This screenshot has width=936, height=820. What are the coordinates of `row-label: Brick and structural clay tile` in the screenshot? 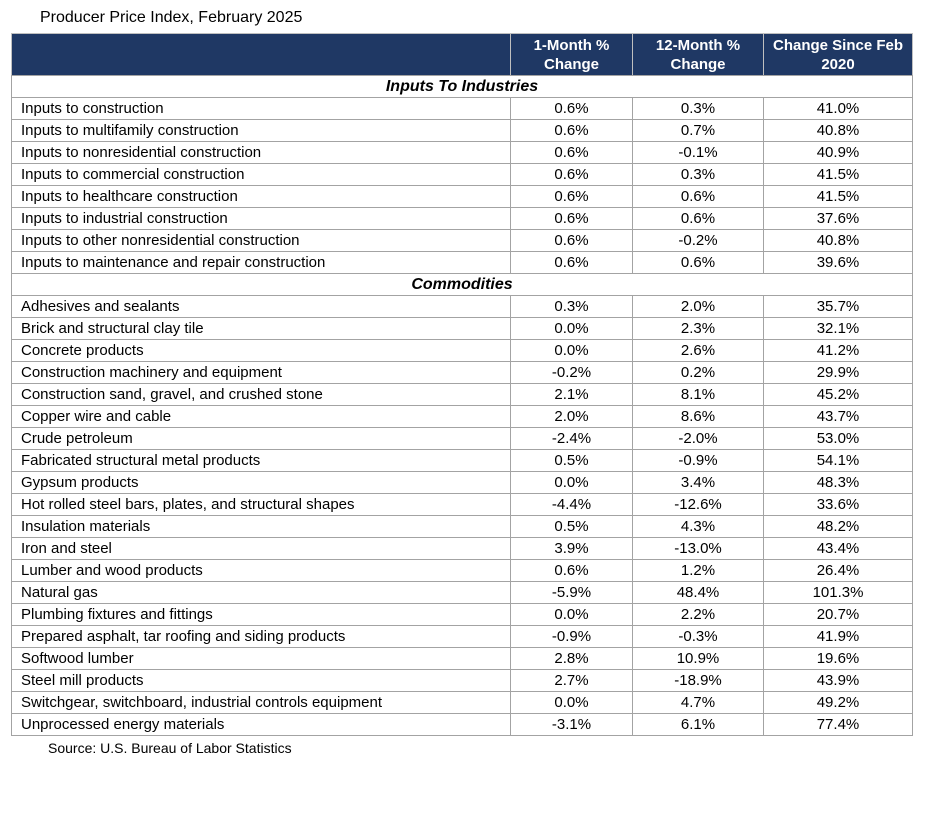 It's located at (261, 328).